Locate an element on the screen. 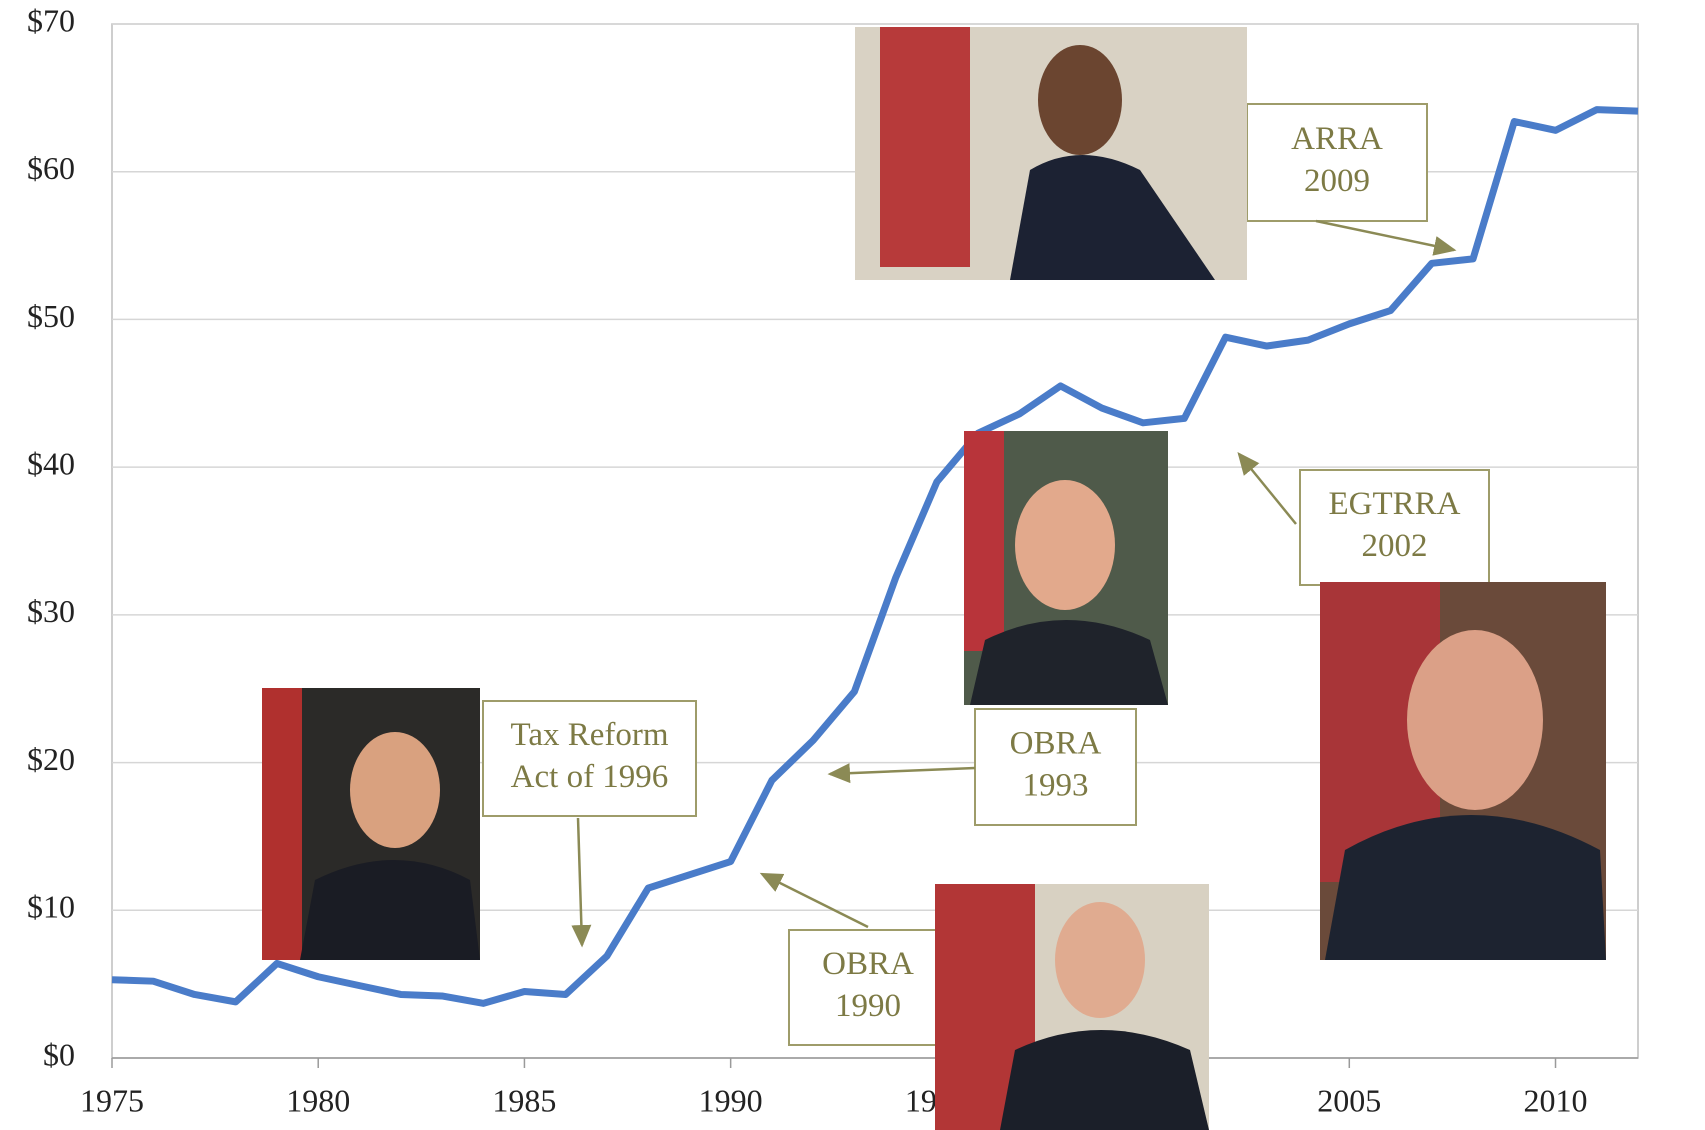 The image size is (1705, 1130). annotation-text: Act of 1996 is located at coordinates (590, 777).